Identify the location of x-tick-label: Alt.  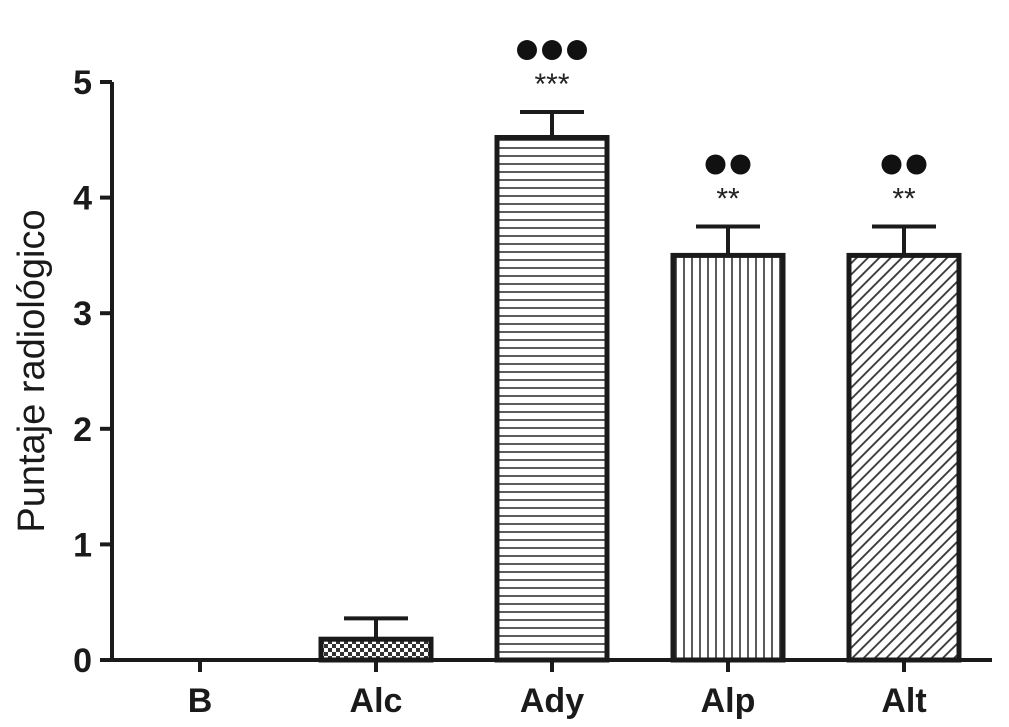
(903, 701).